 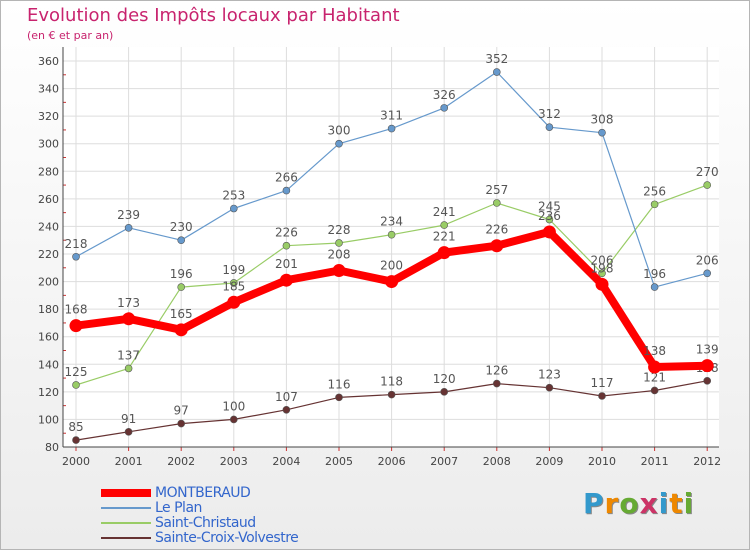 What do you see at coordinates (655, 461) in the screenshot?
I see `x-tick-label-2011: 2011` at bounding box center [655, 461].